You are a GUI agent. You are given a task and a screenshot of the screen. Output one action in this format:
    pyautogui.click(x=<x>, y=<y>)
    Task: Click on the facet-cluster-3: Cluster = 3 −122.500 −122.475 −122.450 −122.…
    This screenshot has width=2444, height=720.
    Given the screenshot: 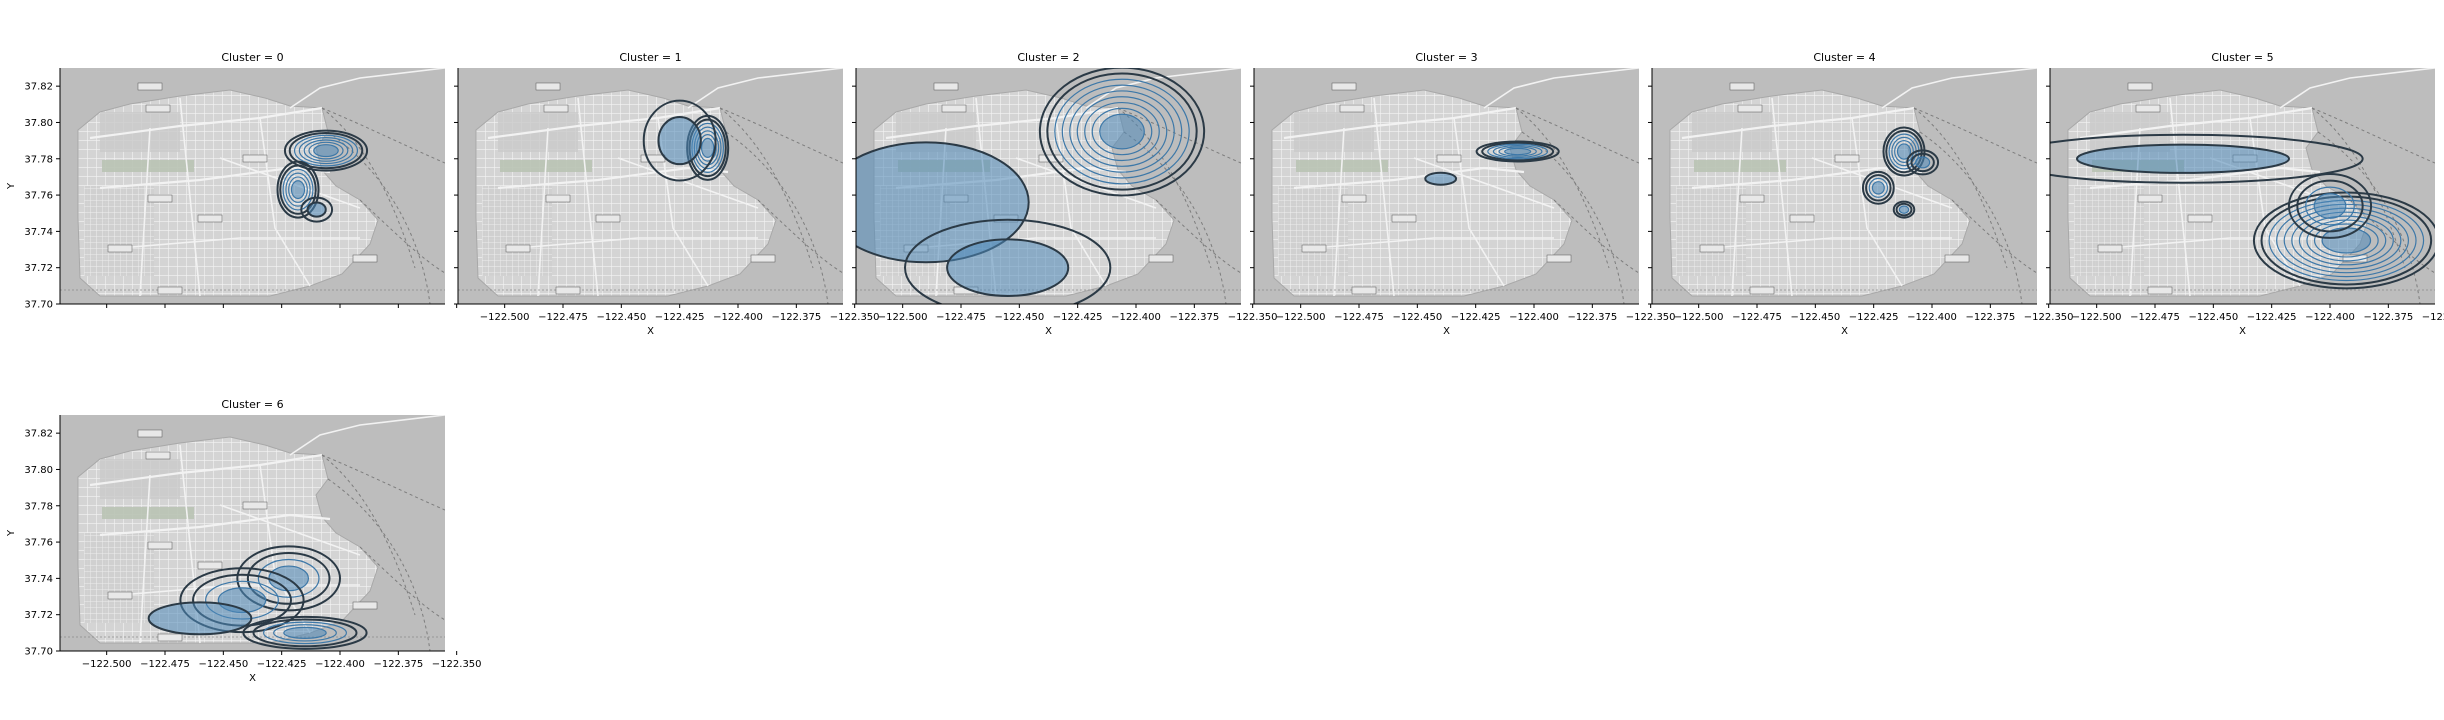 What is the action you would take?
    pyautogui.click(x=1463, y=194)
    